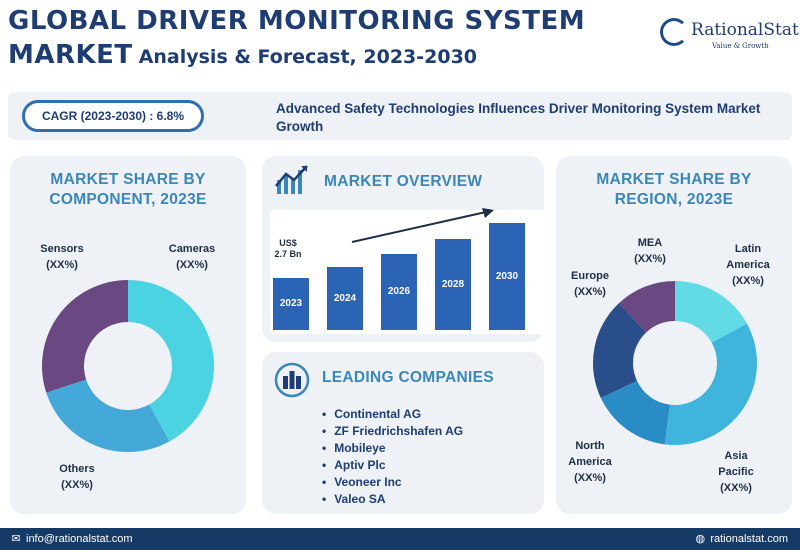 The height and width of the screenshot is (550, 800). What do you see at coordinates (291, 179) in the screenshot?
I see `growth-chart-icon` at bounding box center [291, 179].